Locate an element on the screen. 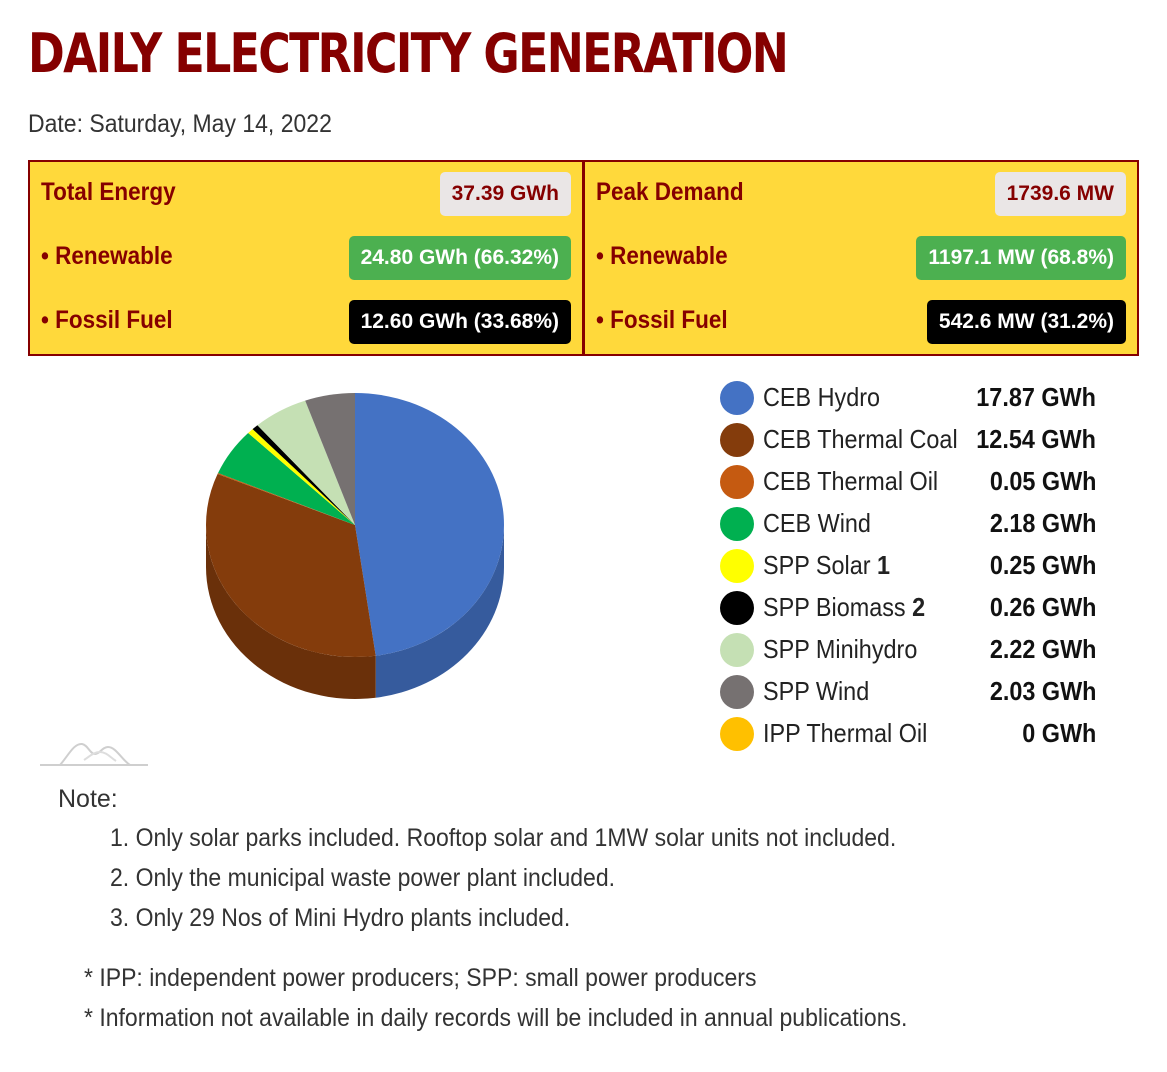  total-energy-row: Total Energy 37.39 GWh is located at coordinates (306, 194).